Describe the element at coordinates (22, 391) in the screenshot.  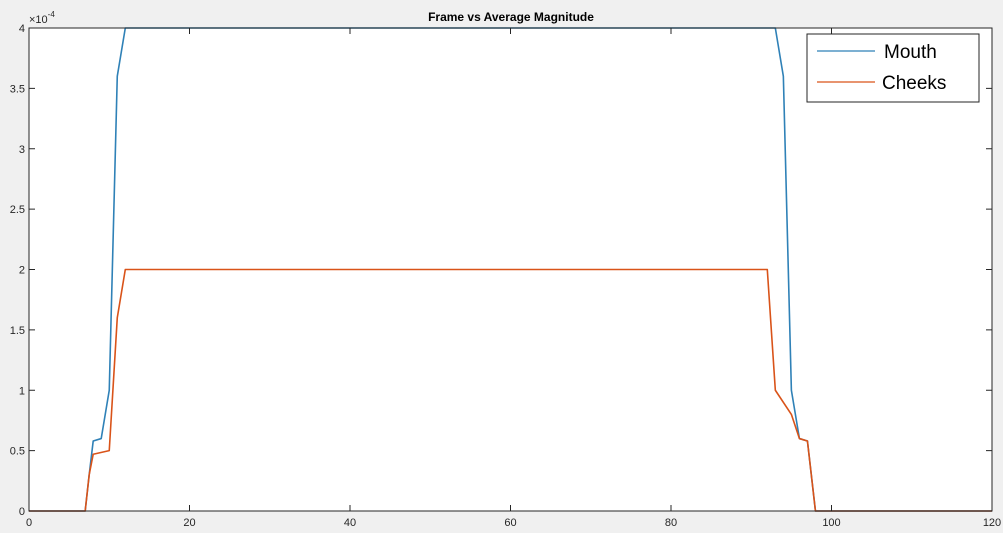
I see `y-tick-label: 1` at that location.